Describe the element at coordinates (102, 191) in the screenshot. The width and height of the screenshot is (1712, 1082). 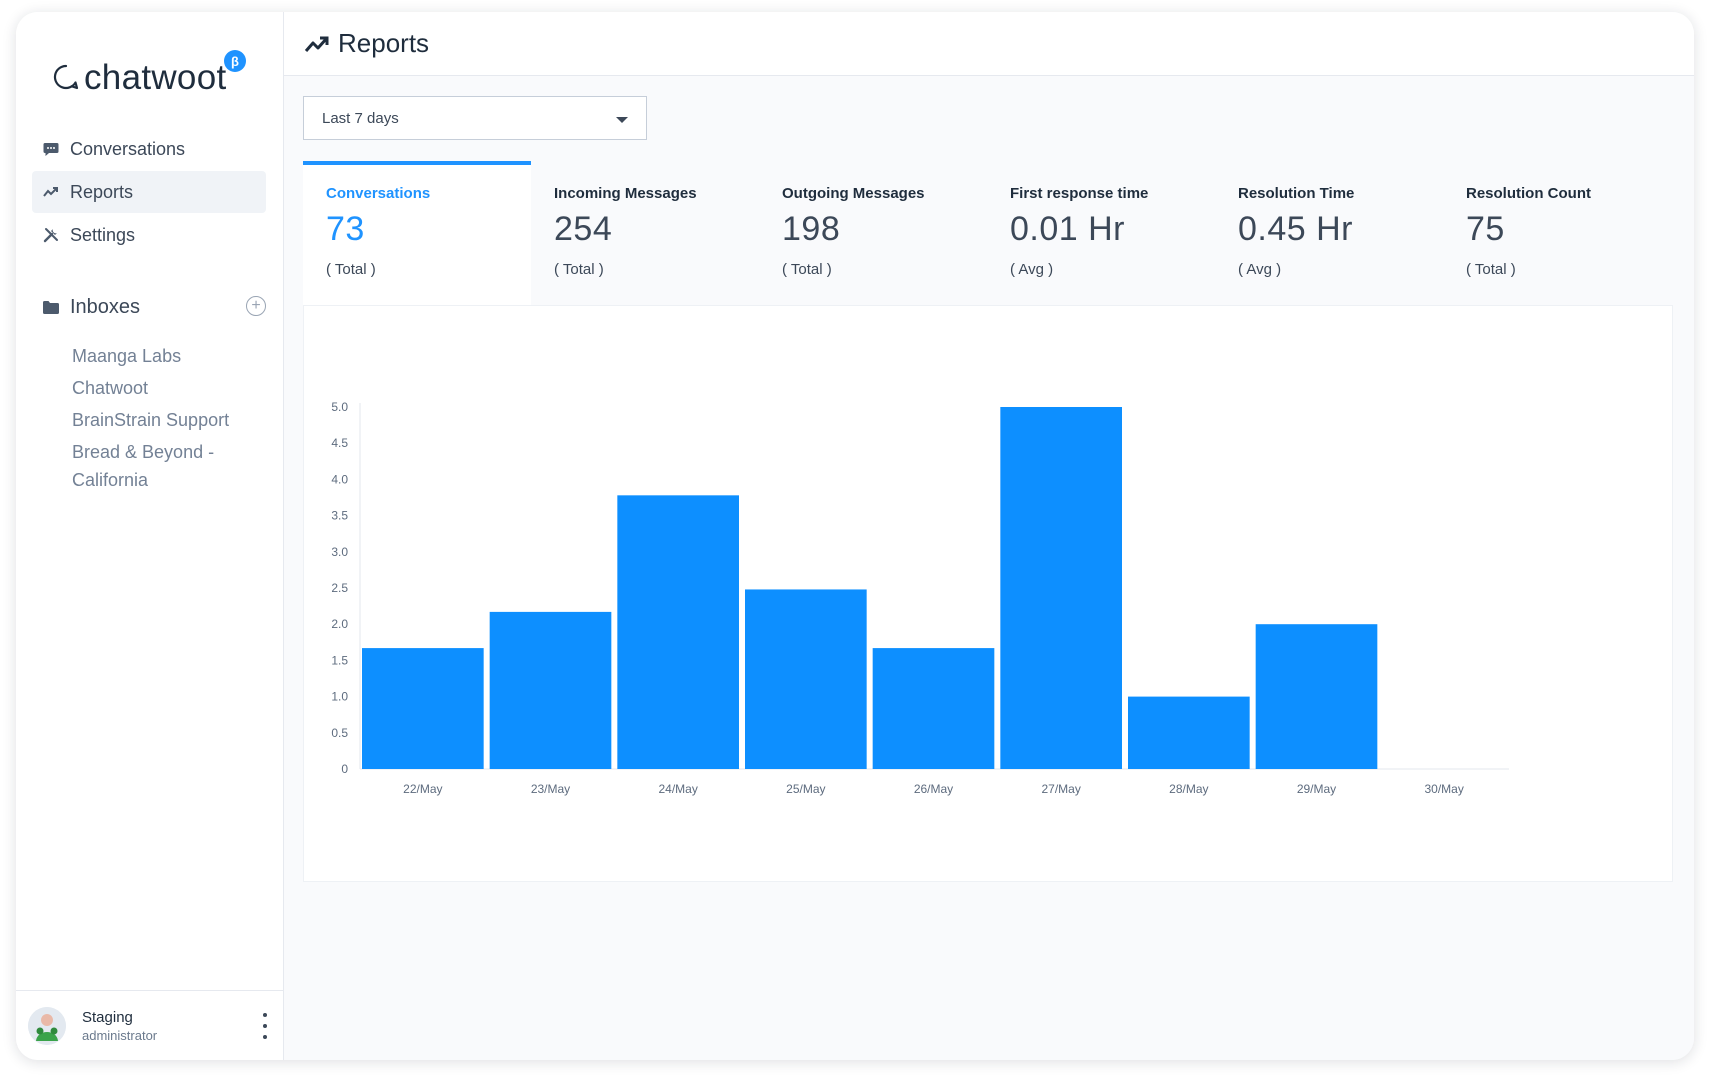
I see `nav-label-reports: Reports` at that location.